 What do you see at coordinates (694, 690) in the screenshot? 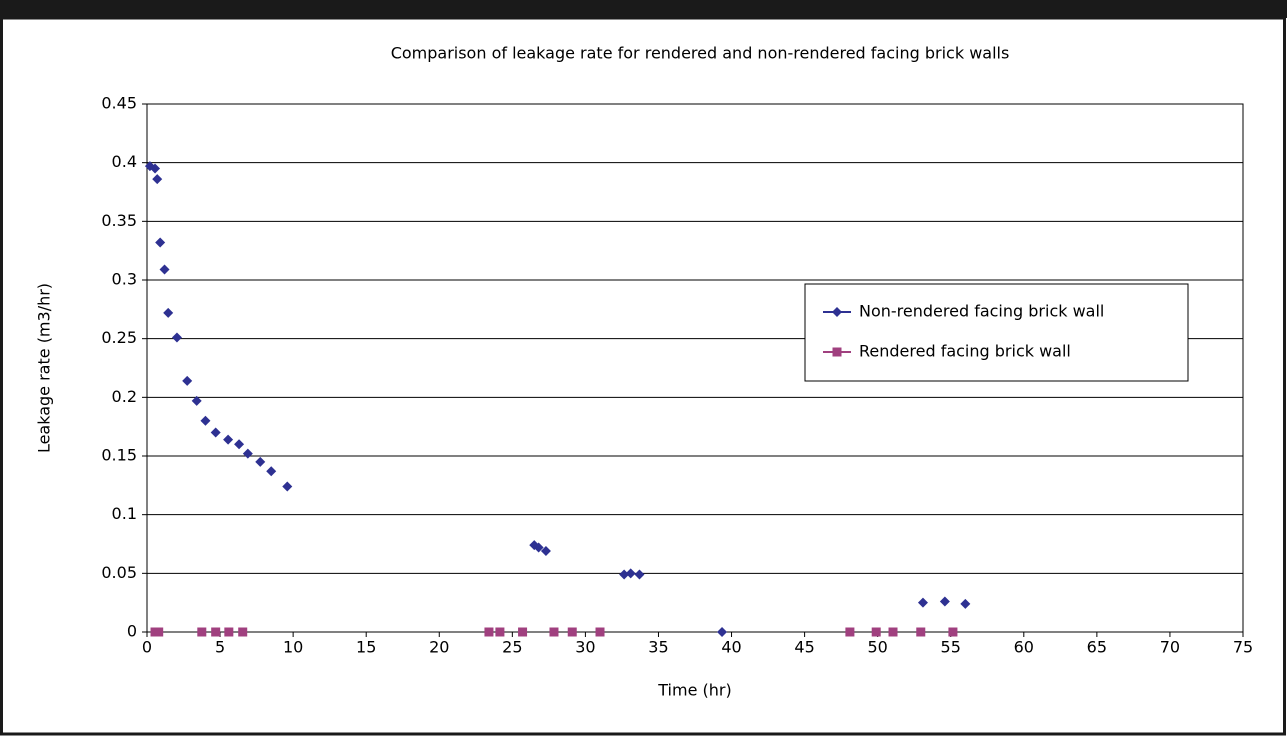
I see `x-axis-label: Time (hr)` at bounding box center [694, 690].